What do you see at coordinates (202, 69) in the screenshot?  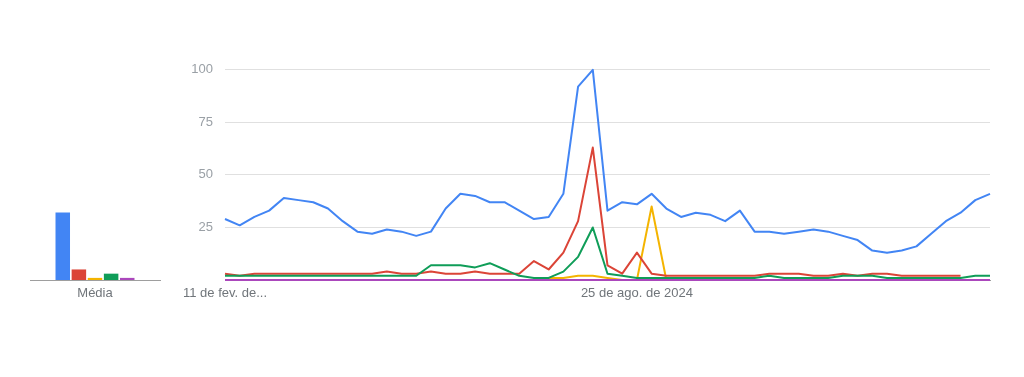 I see `y-tick-label: 100` at bounding box center [202, 69].